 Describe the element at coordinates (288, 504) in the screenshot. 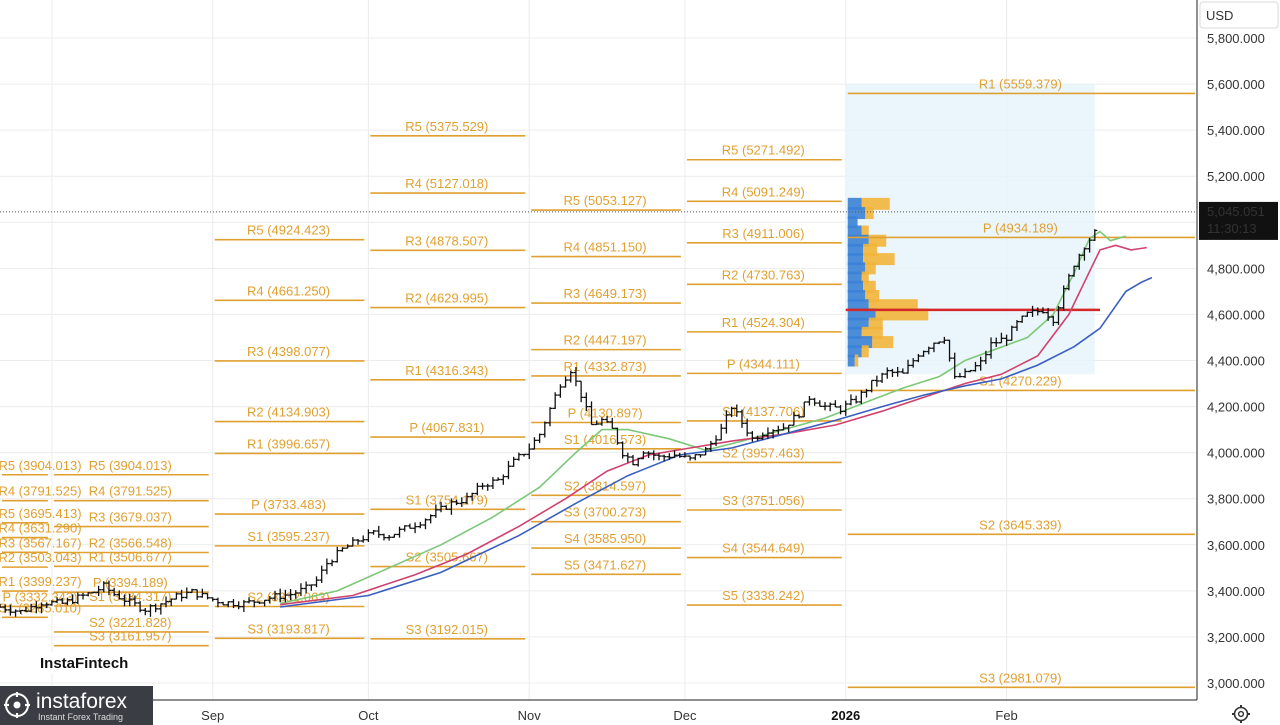

I see `pivot-level-label: P (3733.483)` at that location.